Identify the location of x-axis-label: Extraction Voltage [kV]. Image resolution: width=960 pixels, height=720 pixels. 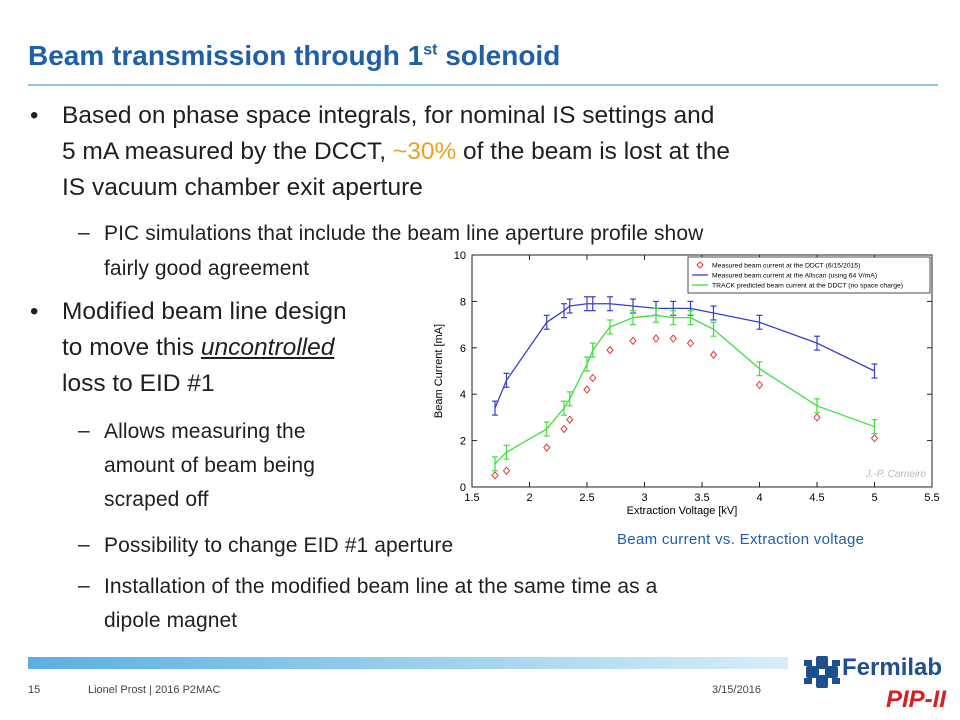
(682, 511).